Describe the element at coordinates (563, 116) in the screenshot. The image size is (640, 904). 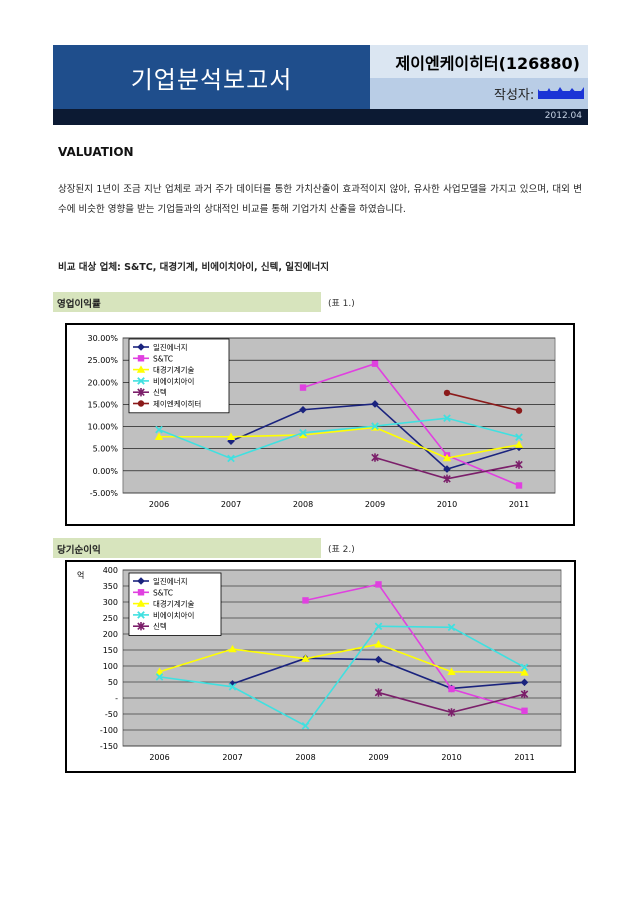
I see `report-date: 2012.04` at that location.